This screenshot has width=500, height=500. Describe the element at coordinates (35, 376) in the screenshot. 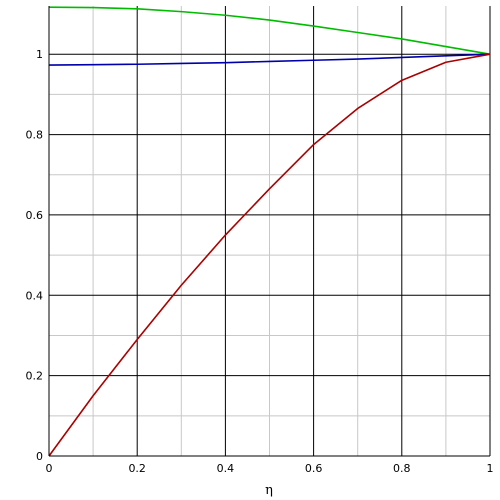

I see `y-tick-label: 0.2` at that location.